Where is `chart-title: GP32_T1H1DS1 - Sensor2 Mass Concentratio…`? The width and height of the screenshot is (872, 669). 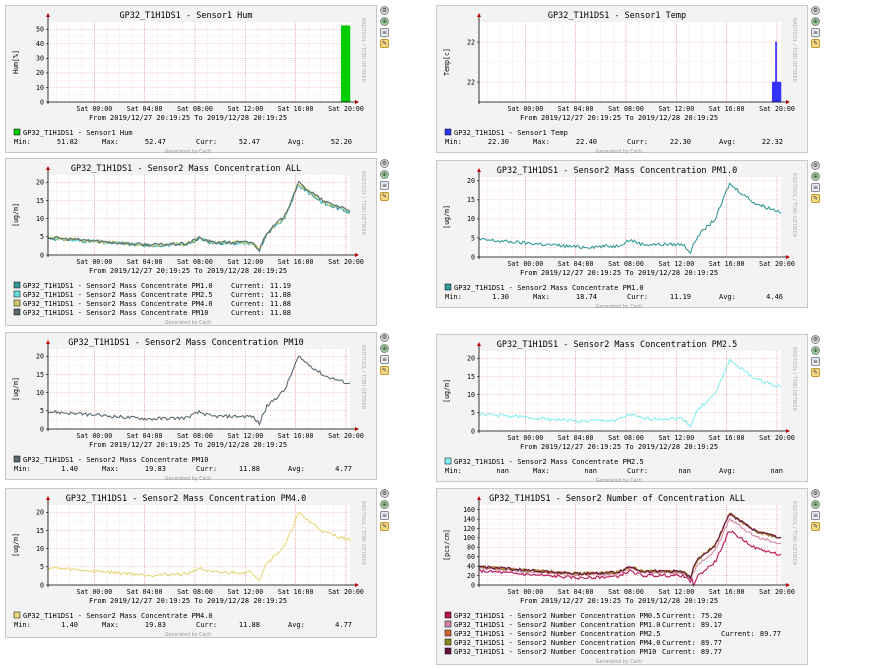
chart-title: GP32_T1H1DS1 - Sensor2 Mass Concentratio… is located at coordinates (617, 345).